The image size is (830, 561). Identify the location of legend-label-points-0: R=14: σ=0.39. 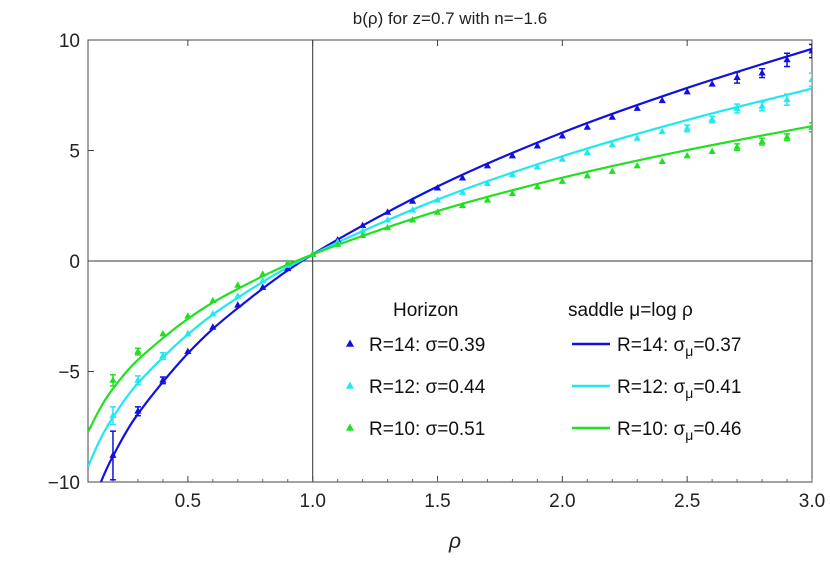
(427, 345).